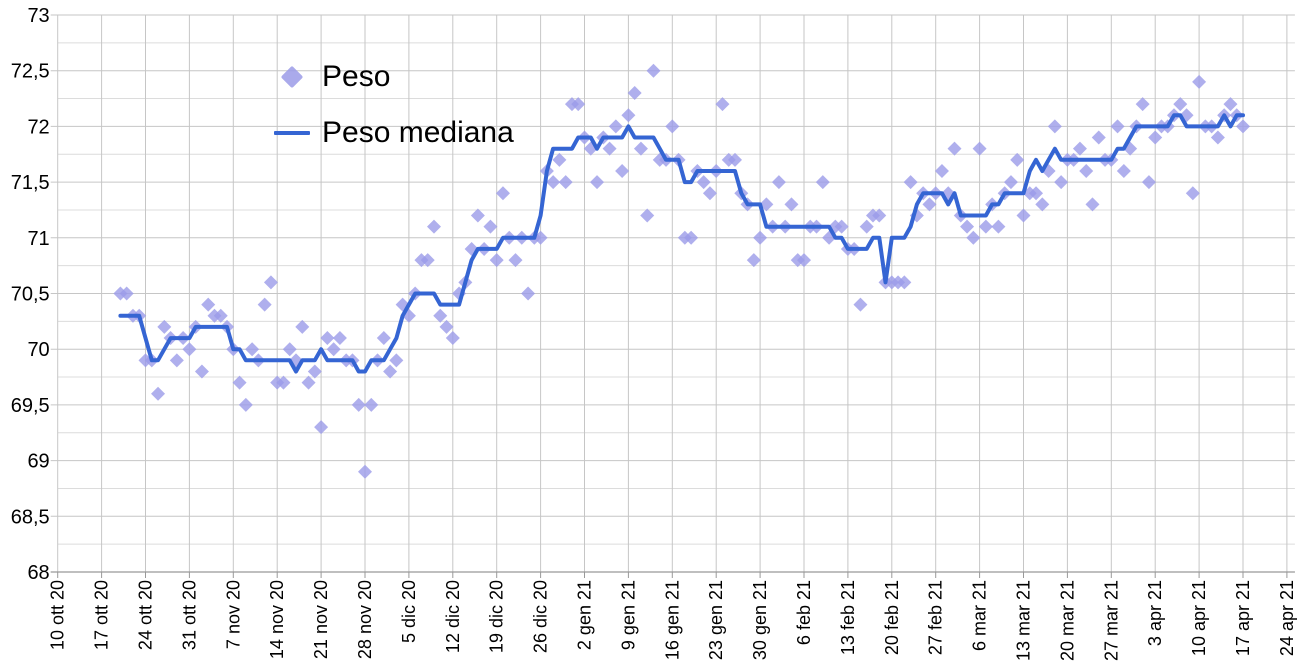 This screenshot has width=1308, height=668. Describe the element at coordinates (892, 617) in the screenshot. I see `x-tick-label: 20 feb 21` at that location.